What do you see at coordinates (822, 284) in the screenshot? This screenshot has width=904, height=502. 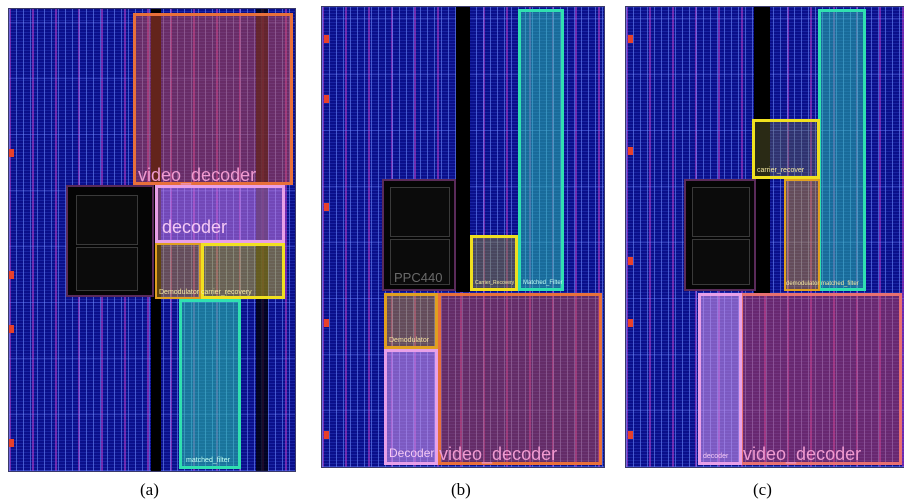 I see `region-label: demodulator matched_filter` at bounding box center [822, 284].